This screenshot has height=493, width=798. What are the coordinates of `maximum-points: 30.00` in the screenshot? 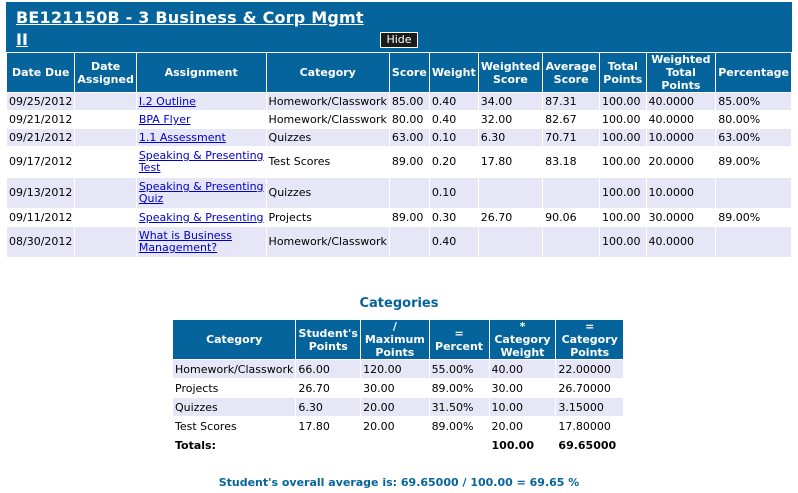 It's located at (395, 388).